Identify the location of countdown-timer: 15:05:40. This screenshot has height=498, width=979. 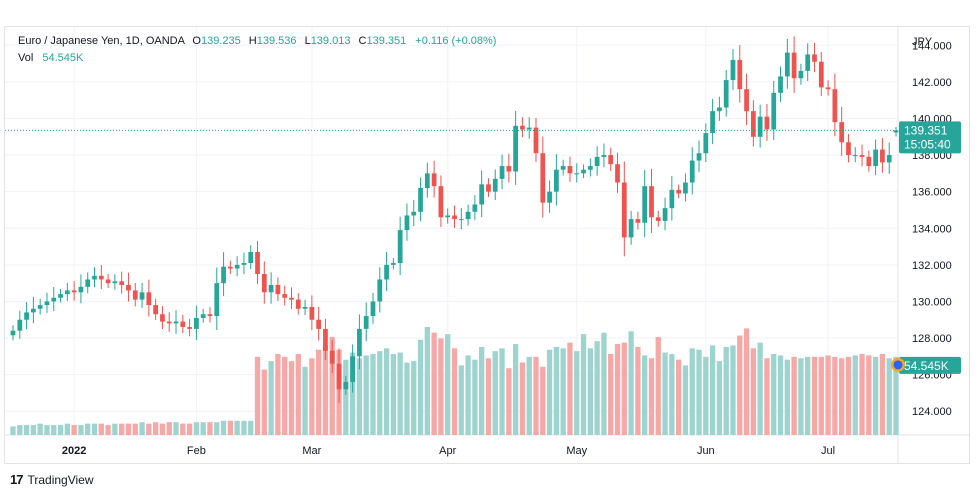
(927, 144).